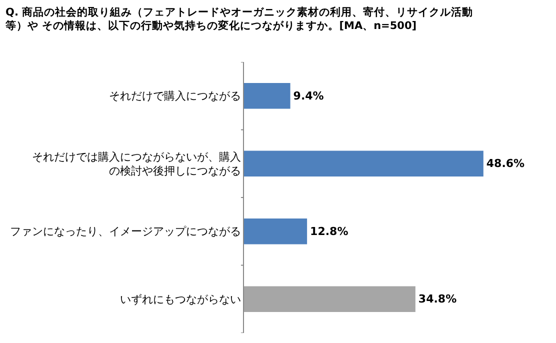 The image size is (556, 343). What do you see at coordinates (136, 164) in the screenshot?
I see `y-tick-label: それだけでは購入につながらないが、購入の検討や後押しにつながる` at bounding box center [136, 164].